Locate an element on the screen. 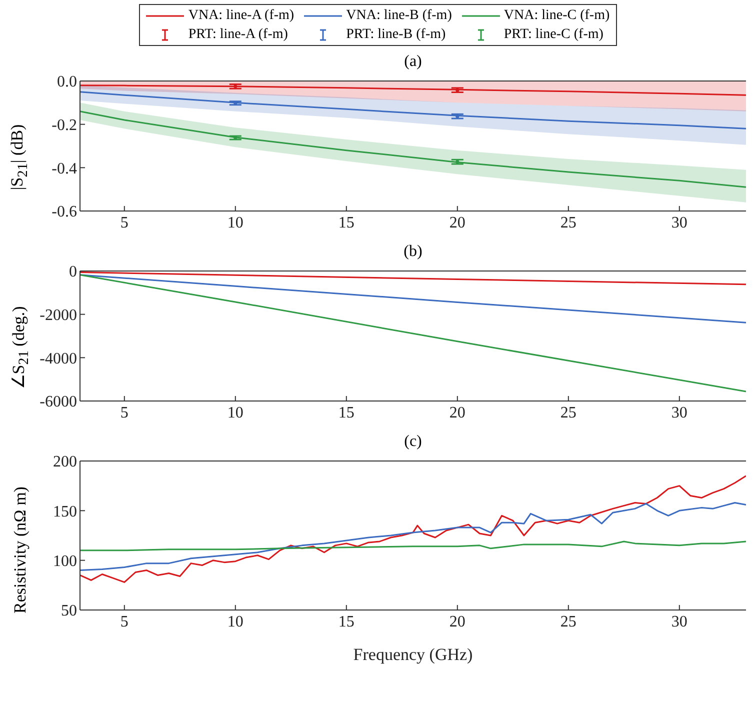 This screenshot has height=702, width=756. legend-label: VNA: line-C (f-m) is located at coordinates (557, 16).